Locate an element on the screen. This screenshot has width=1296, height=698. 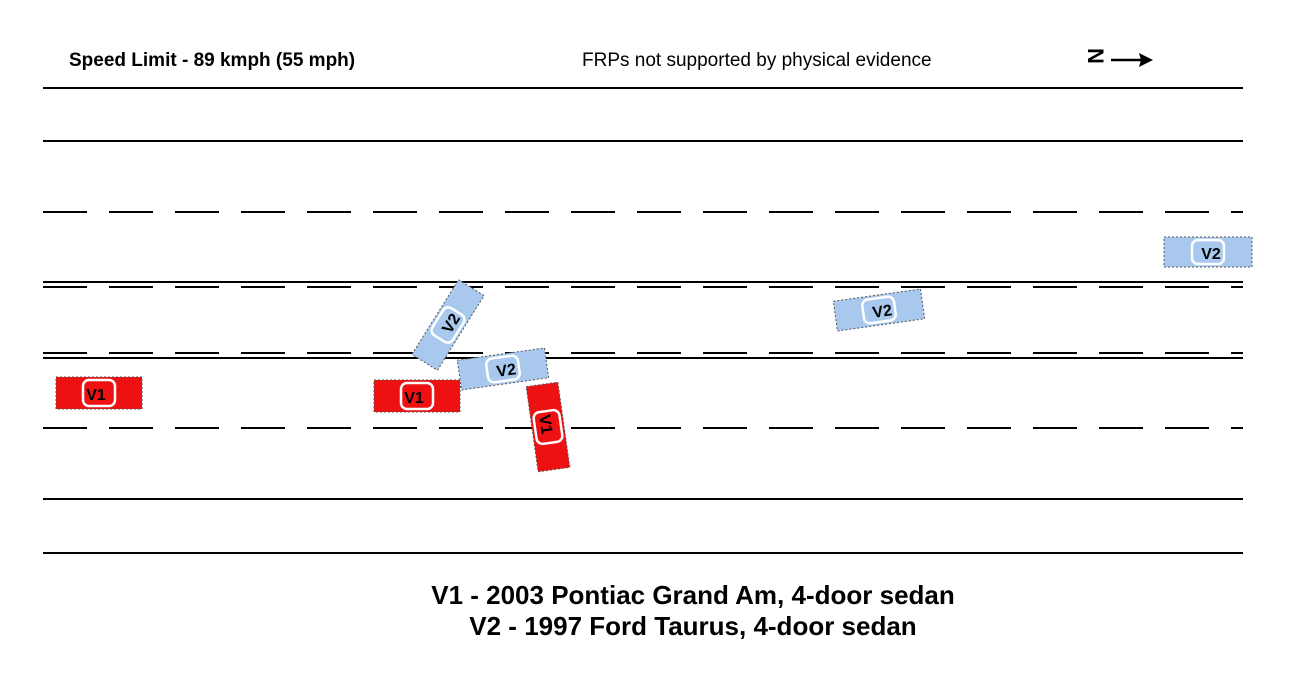
v2-car-far-right: V2 is located at coordinates (1208, 252).